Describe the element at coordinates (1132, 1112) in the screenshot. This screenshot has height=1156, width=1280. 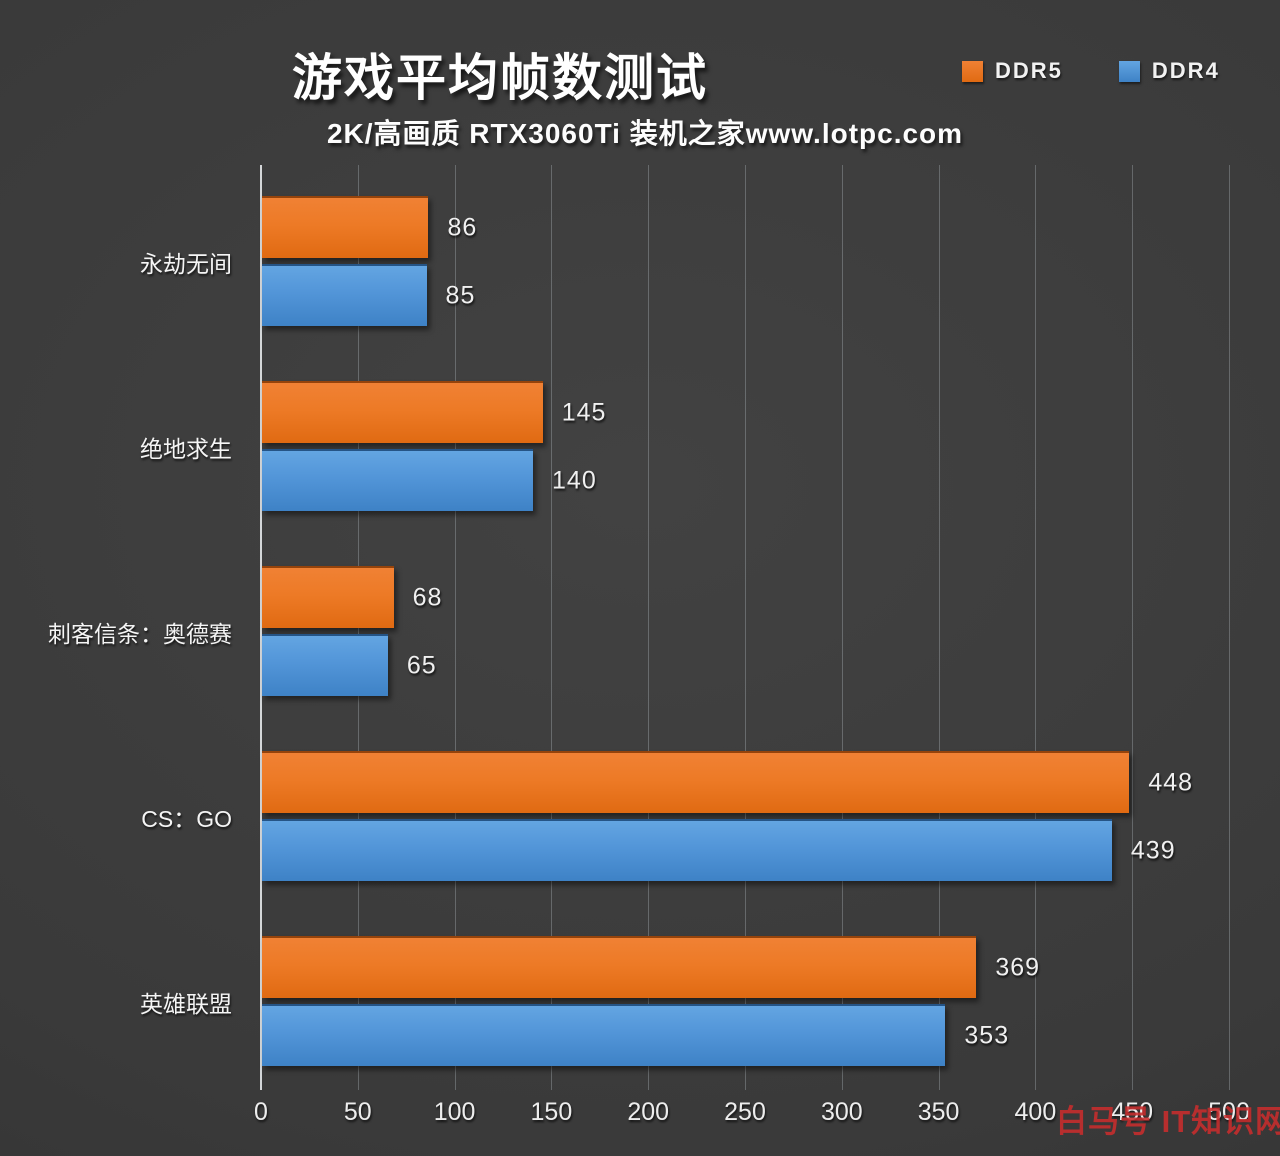
I see `x-tick-label: 450` at that location.